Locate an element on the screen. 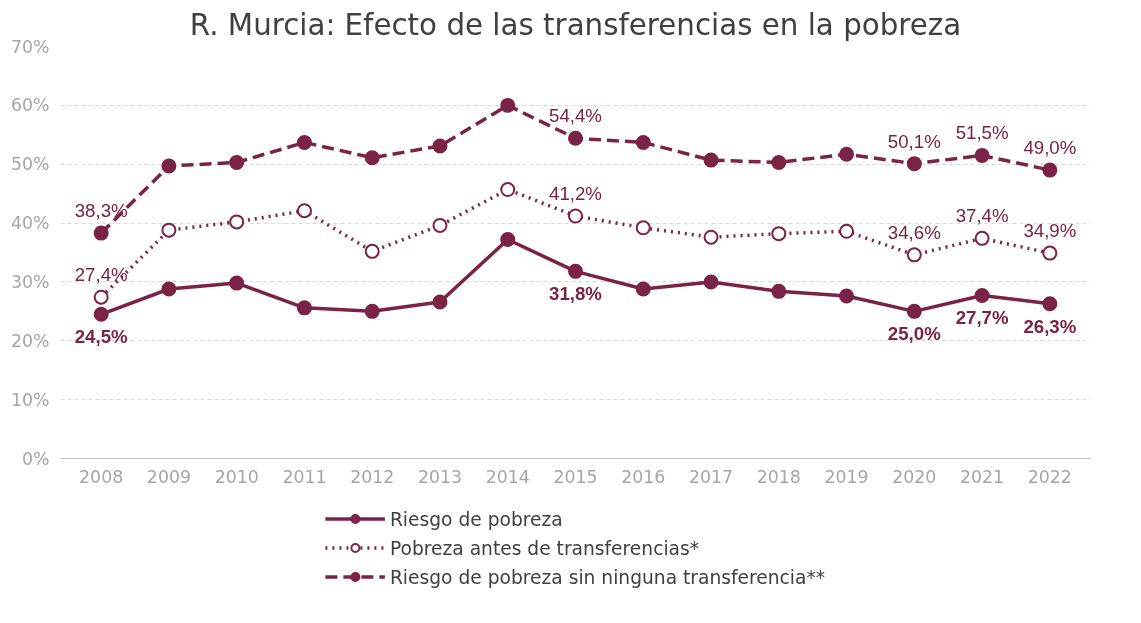  data-label: 51,5% is located at coordinates (982, 133).